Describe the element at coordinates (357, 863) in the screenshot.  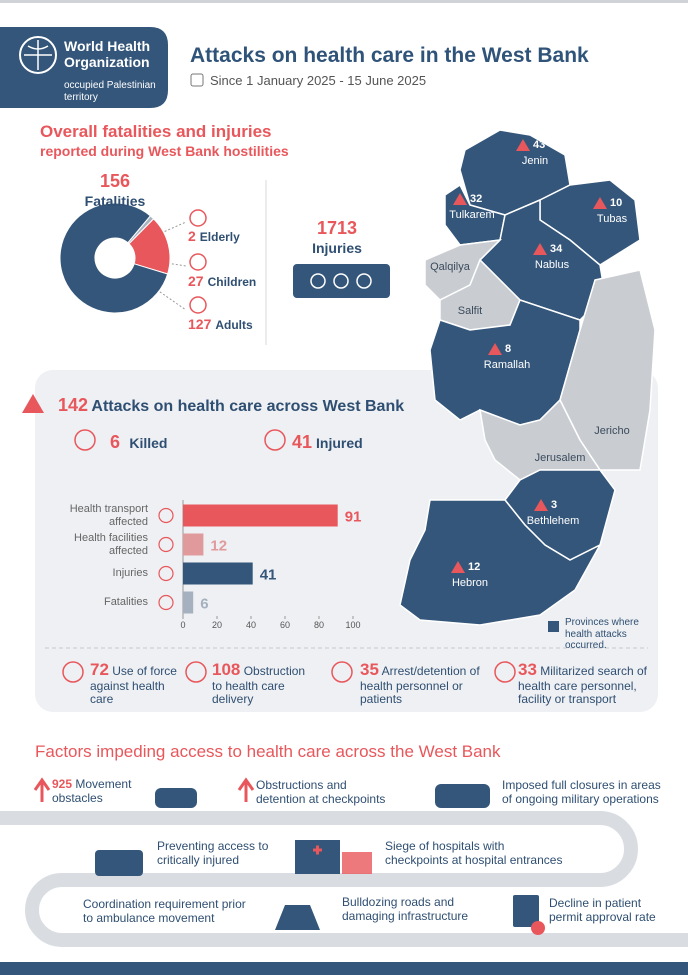
I see `barrier-icon` at that location.